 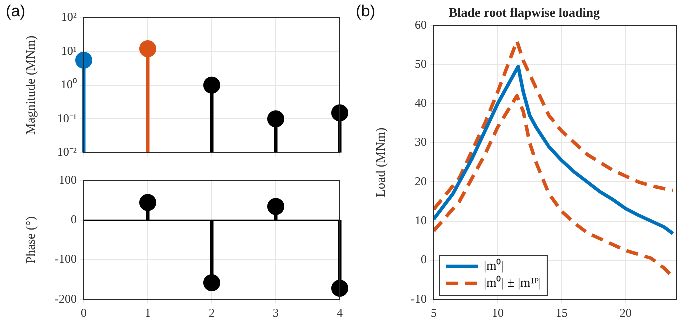 What do you see at coordinates (434, 313) in the screenshot?
I see `x-tick-label: 5` at bounding box center [434, 313].